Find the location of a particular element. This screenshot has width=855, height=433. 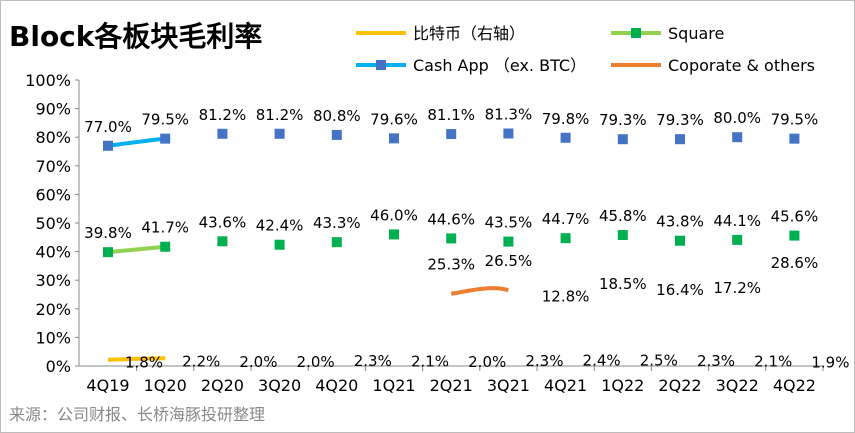

data-label: 39.8% is located at coordinates (108, 233).